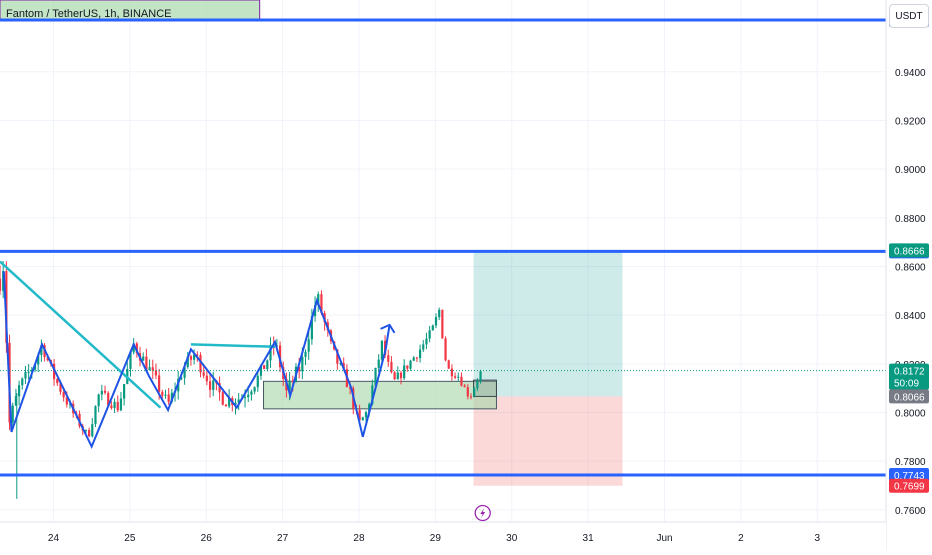 Image resolution: width=932 pixels, height=555 pixels. What do you see at coordinates (233, 346) in the screenshot?
I see `trend-line` at bounding box center [233, 346].